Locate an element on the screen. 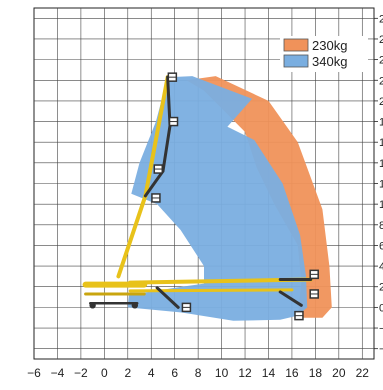 This screenshot has width=383, height=390. y-tick-label: 24 is located at coordinates (381, 61).